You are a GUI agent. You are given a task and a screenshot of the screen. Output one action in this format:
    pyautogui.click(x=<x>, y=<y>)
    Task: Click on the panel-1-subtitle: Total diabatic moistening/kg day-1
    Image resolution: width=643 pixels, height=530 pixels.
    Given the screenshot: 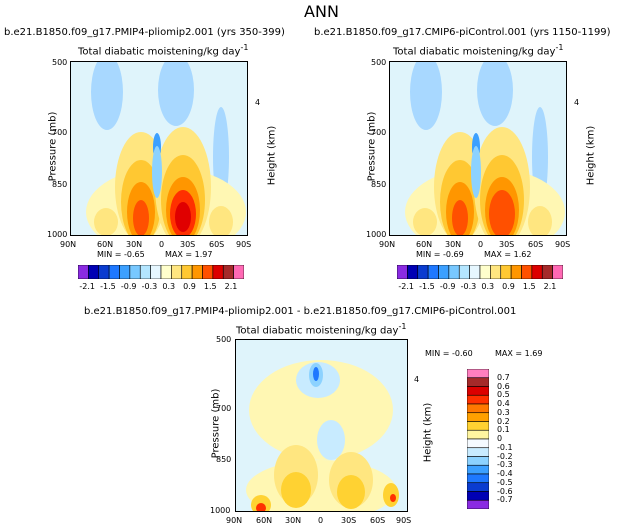 What is the action you would take?
    pyautogui.click(x=163, y=50)
    